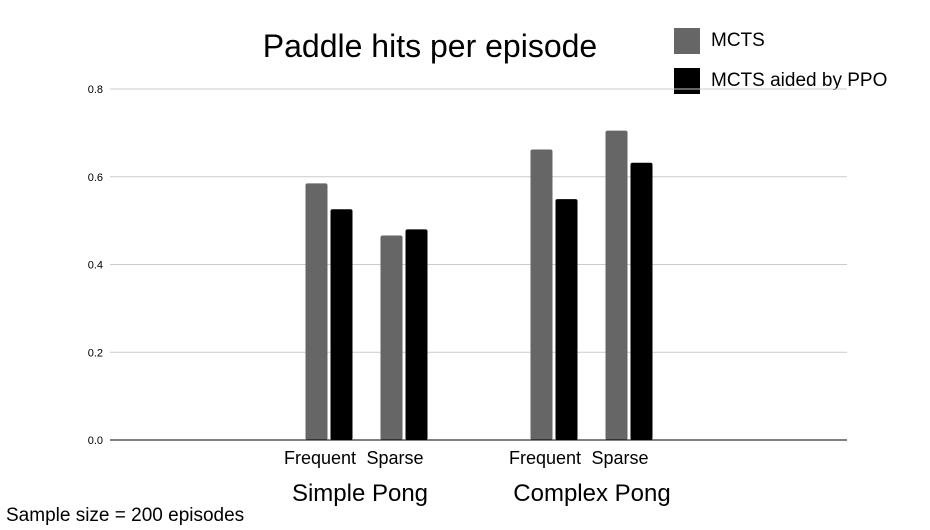 The height and width of the screenshot is (530, 930). I want to click on chart-title: Paddle hits per episode, so click(430, 46).